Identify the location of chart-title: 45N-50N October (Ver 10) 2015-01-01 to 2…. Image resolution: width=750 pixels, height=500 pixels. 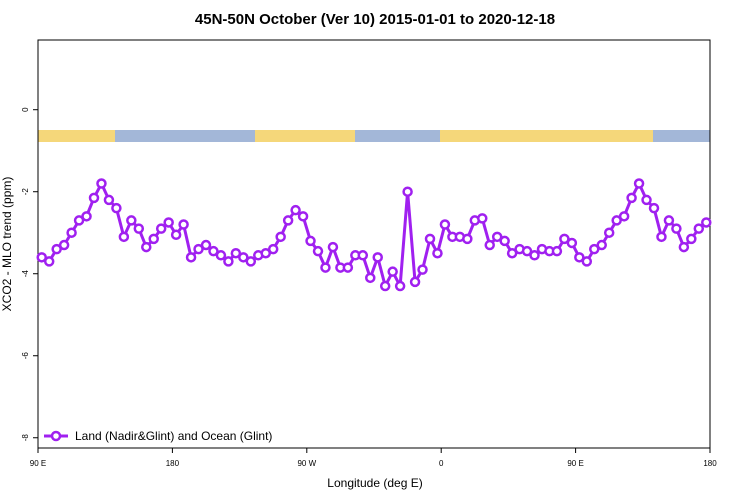
(375, 19).